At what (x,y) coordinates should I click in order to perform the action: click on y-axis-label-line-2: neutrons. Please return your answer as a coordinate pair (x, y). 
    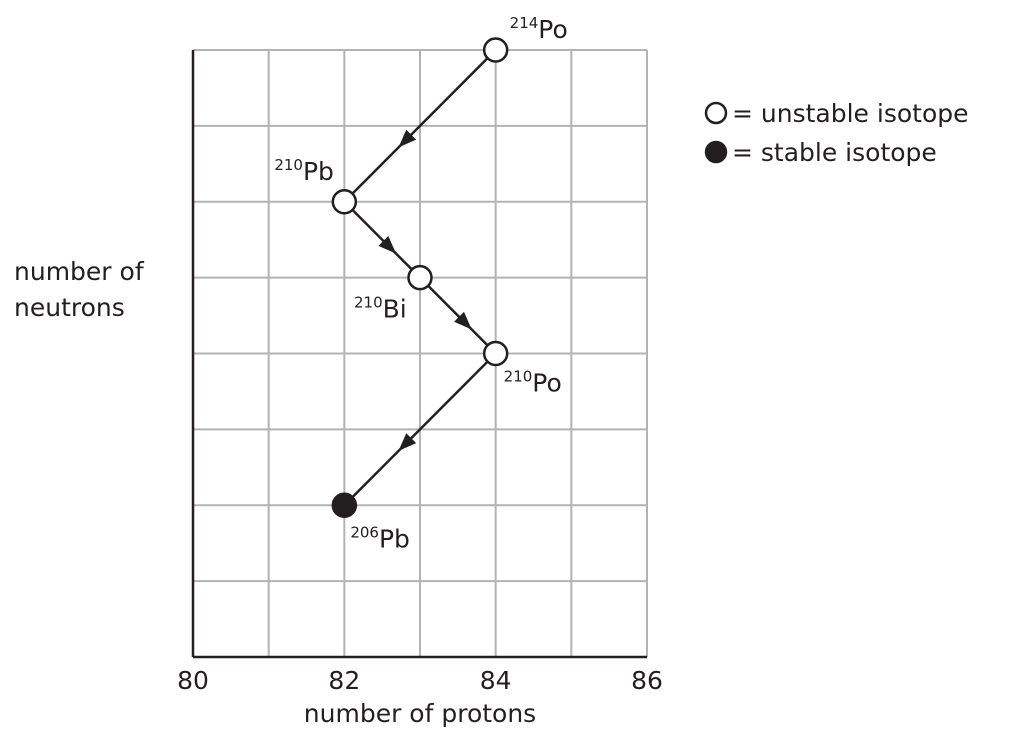
    Looking at the image, I should click on (69, 307).